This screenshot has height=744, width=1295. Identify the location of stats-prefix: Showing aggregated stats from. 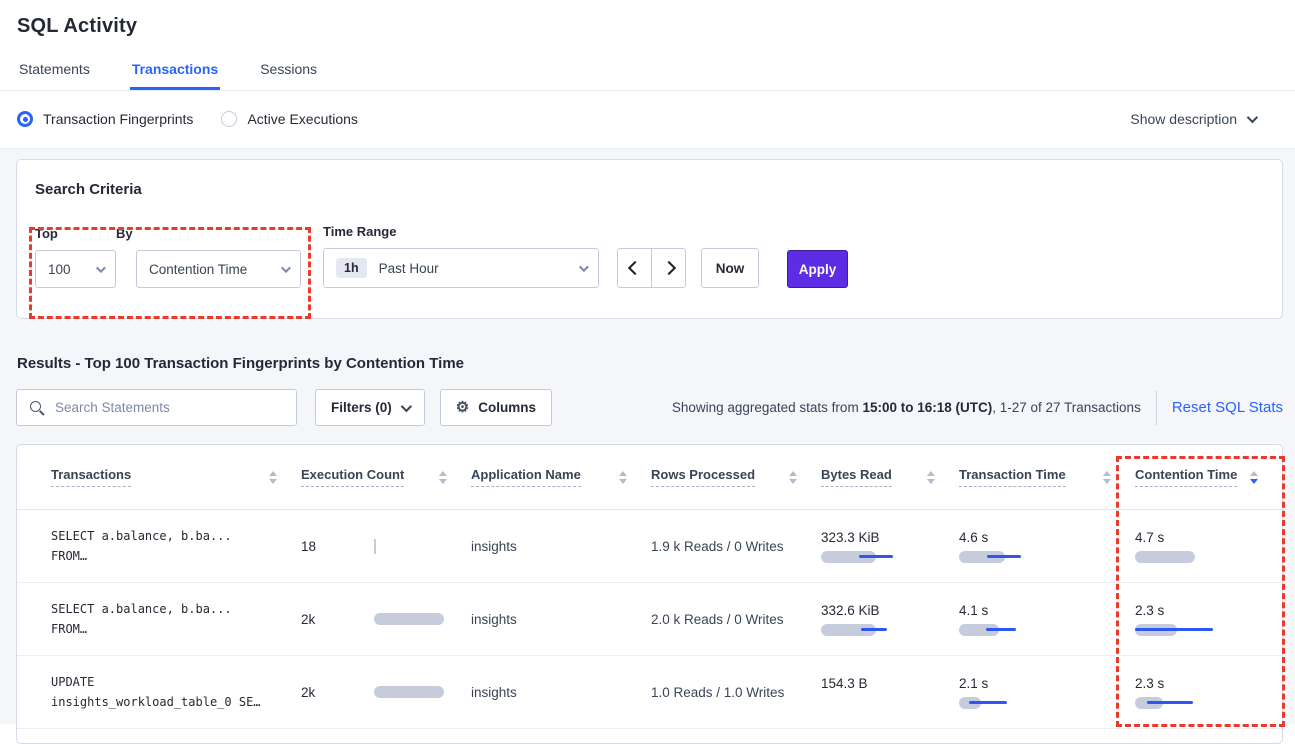
(767, 407).